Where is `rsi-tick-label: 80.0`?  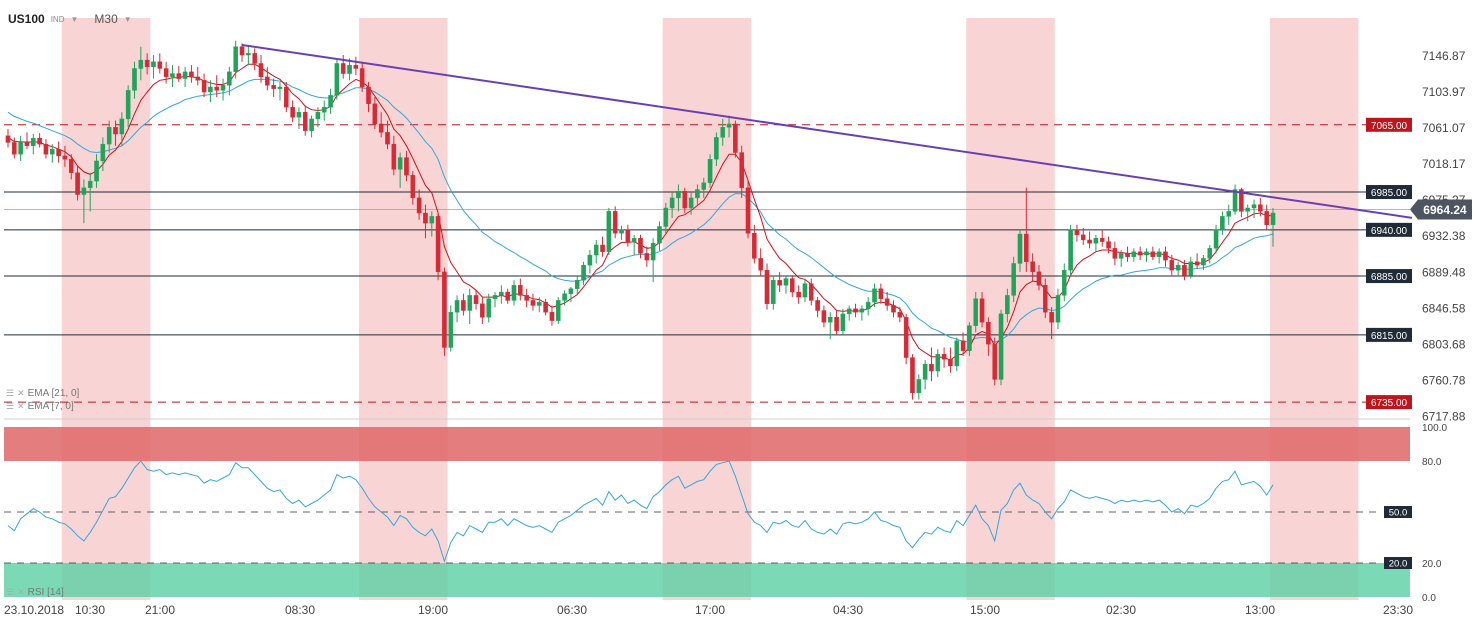 rsi-tick-label: 80.0 is located at coordinates (1432, 462).